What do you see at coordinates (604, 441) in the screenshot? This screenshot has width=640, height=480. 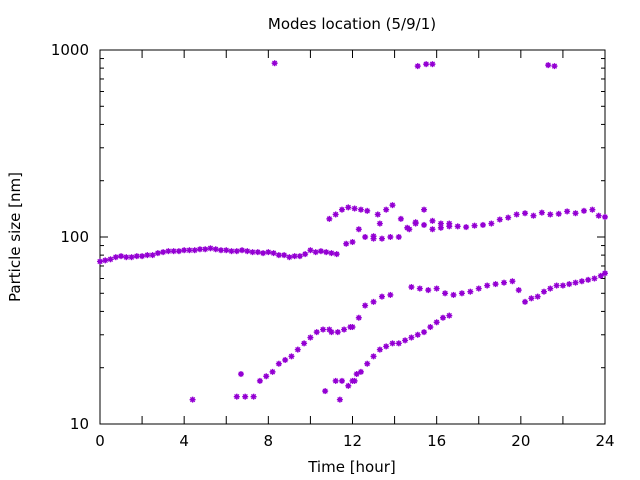 I see `x-tick-label: 24` at bounding box center [604, 441].